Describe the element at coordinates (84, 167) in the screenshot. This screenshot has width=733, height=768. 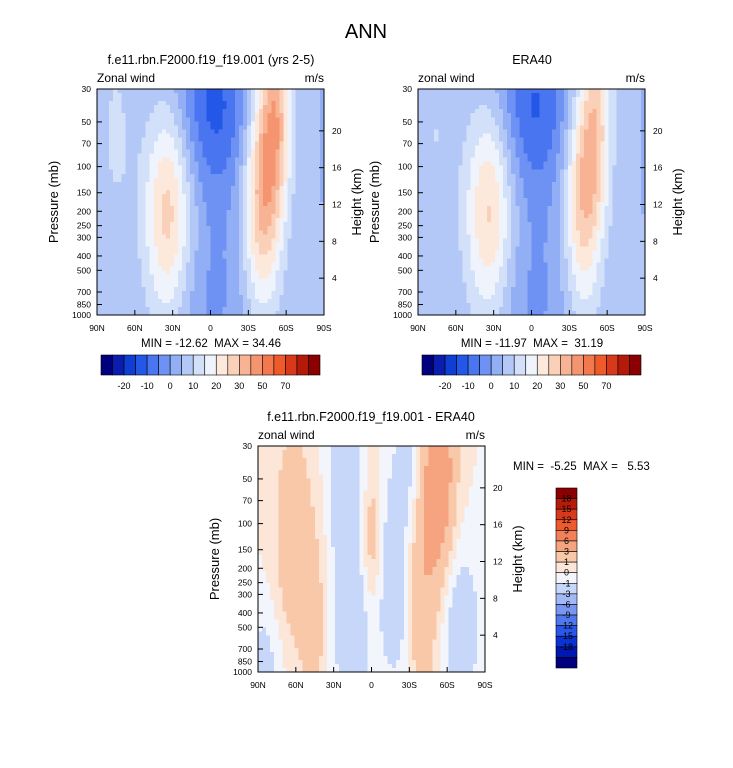
I see `y-tick-label: 100` at that location.